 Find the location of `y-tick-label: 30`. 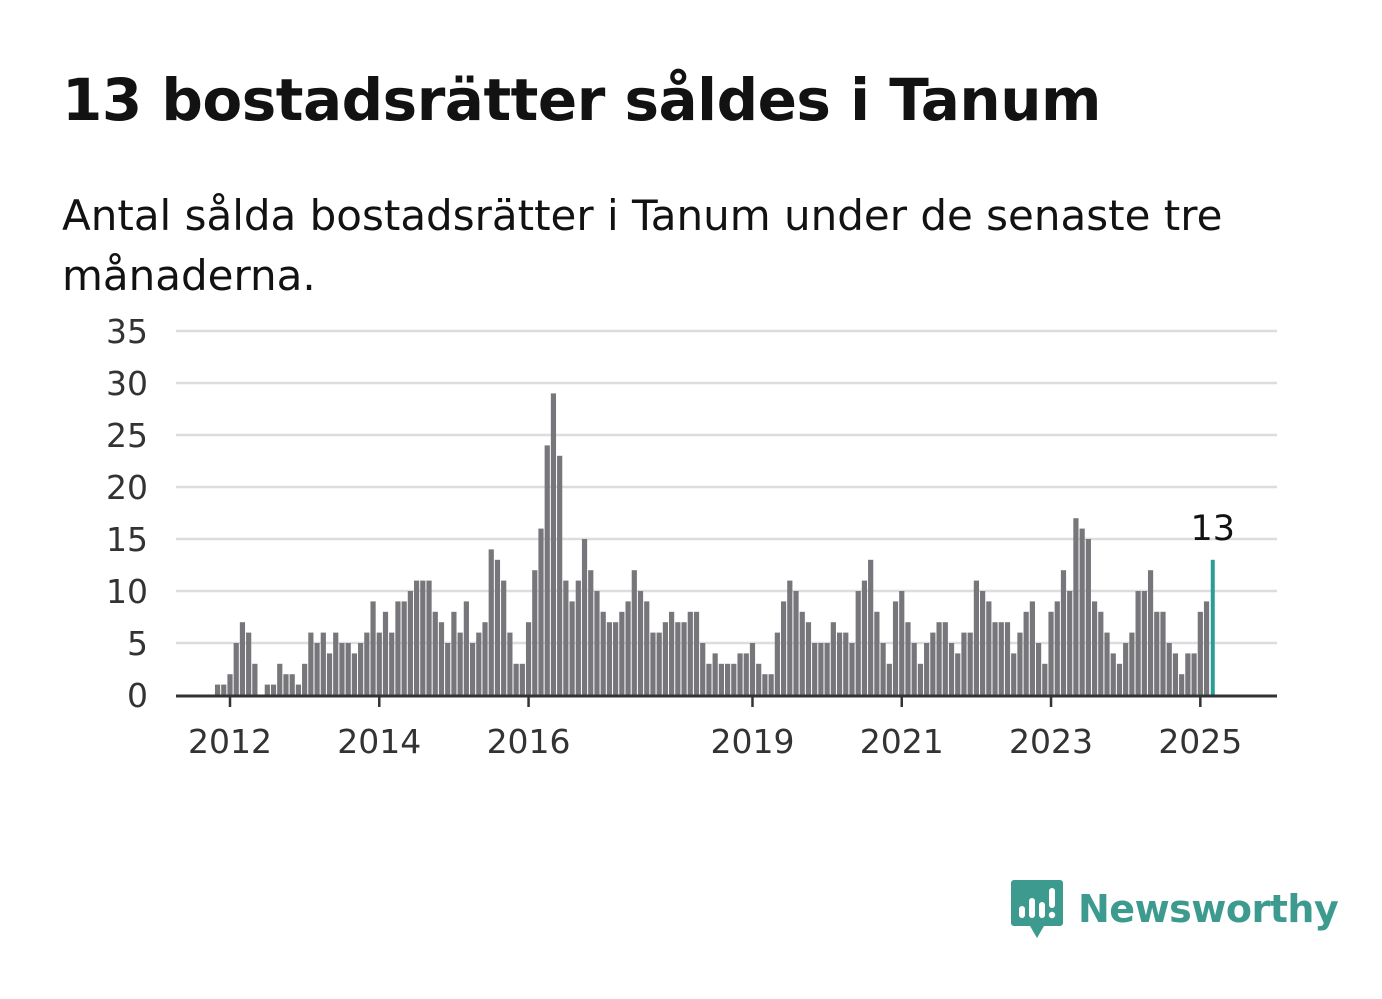

y-tick-label: 30 is located at coordinates (127, 383).